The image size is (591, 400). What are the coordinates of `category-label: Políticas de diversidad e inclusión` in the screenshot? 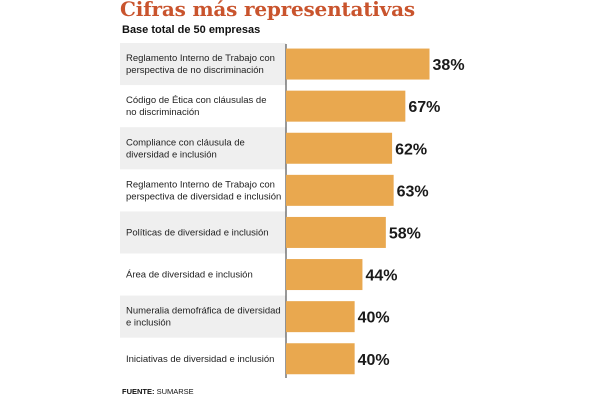 It's located at (197, 232).